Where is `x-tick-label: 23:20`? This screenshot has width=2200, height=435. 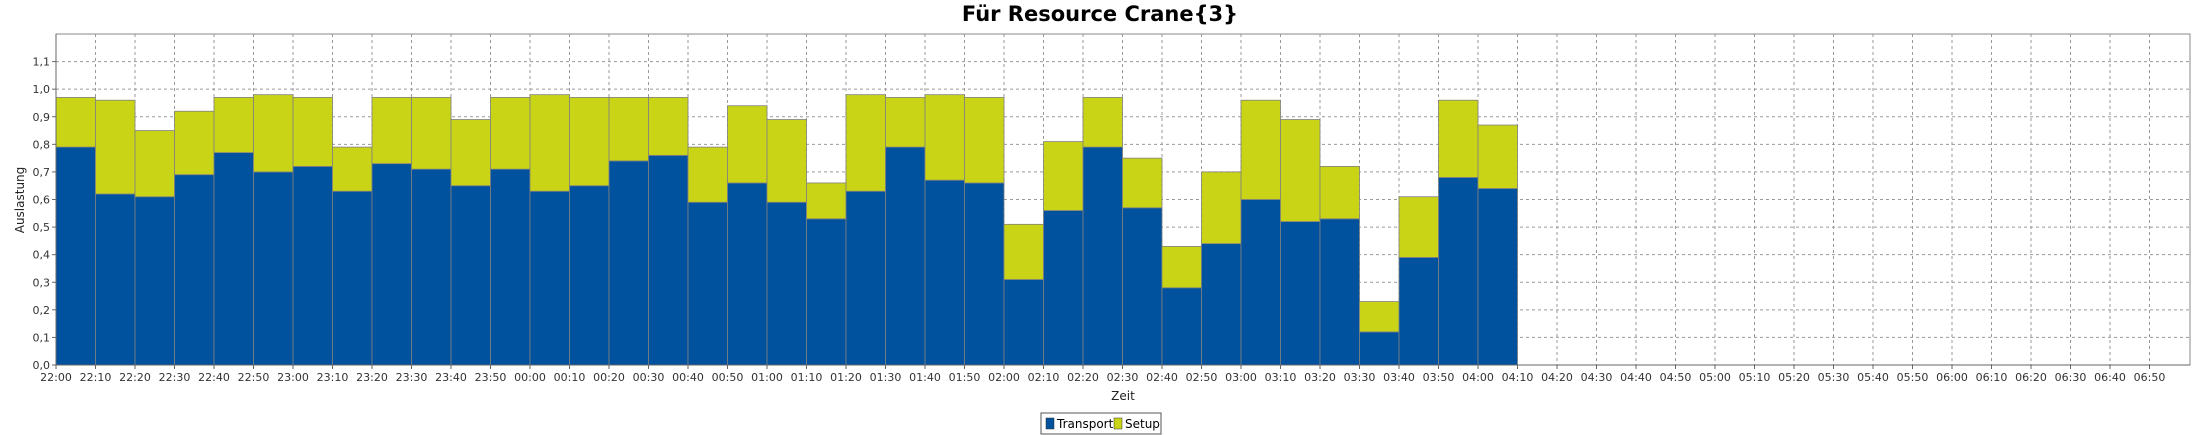 x-tick-label: 23:20 is located at coordinates (372, 377).